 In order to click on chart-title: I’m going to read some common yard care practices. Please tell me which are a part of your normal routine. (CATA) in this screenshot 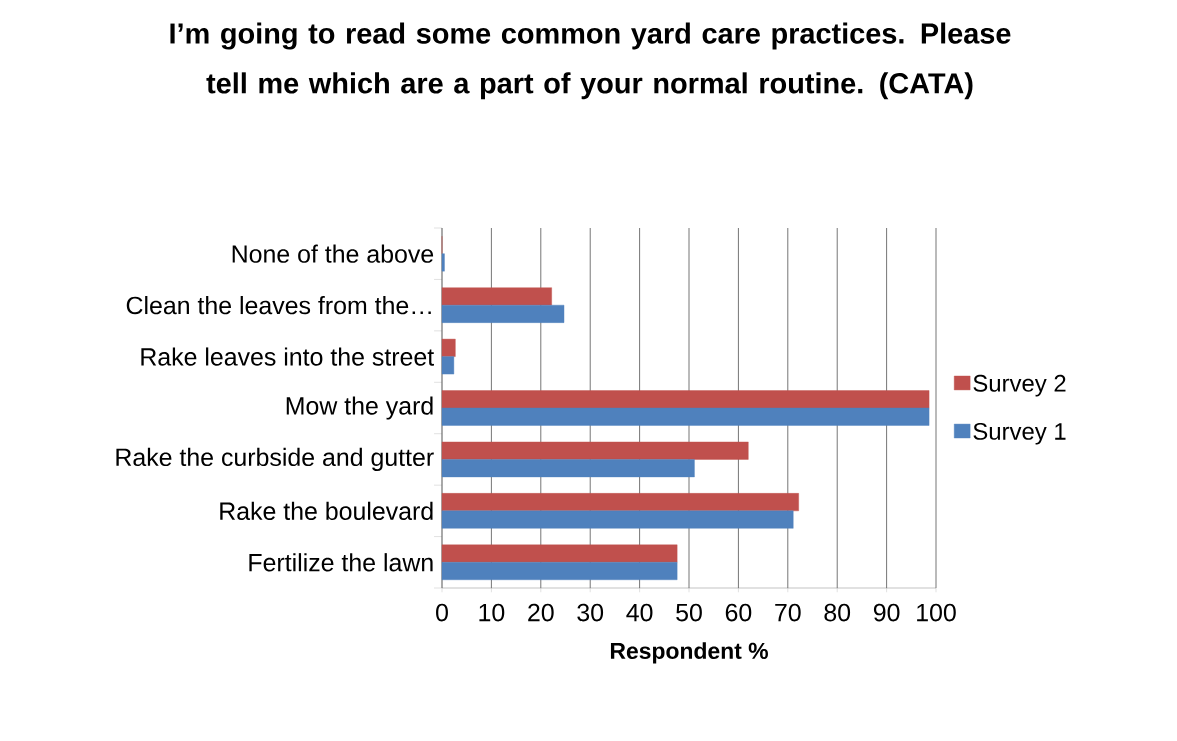, I will do `click(590, 61)`.